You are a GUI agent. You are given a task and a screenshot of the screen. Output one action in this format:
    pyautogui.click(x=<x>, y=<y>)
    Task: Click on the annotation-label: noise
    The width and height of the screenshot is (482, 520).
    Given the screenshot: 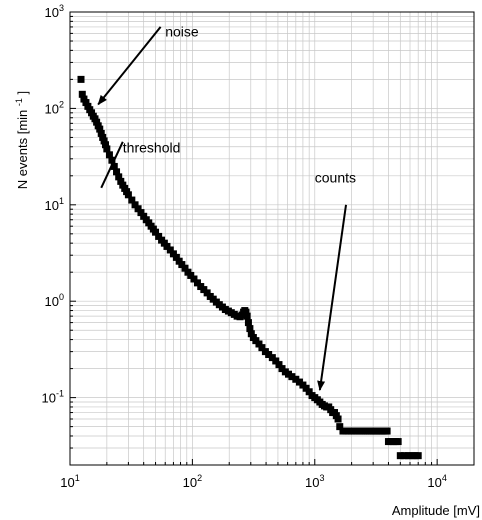 What is the action you would take?
    pyautogui.click(x=182, y=31)
    